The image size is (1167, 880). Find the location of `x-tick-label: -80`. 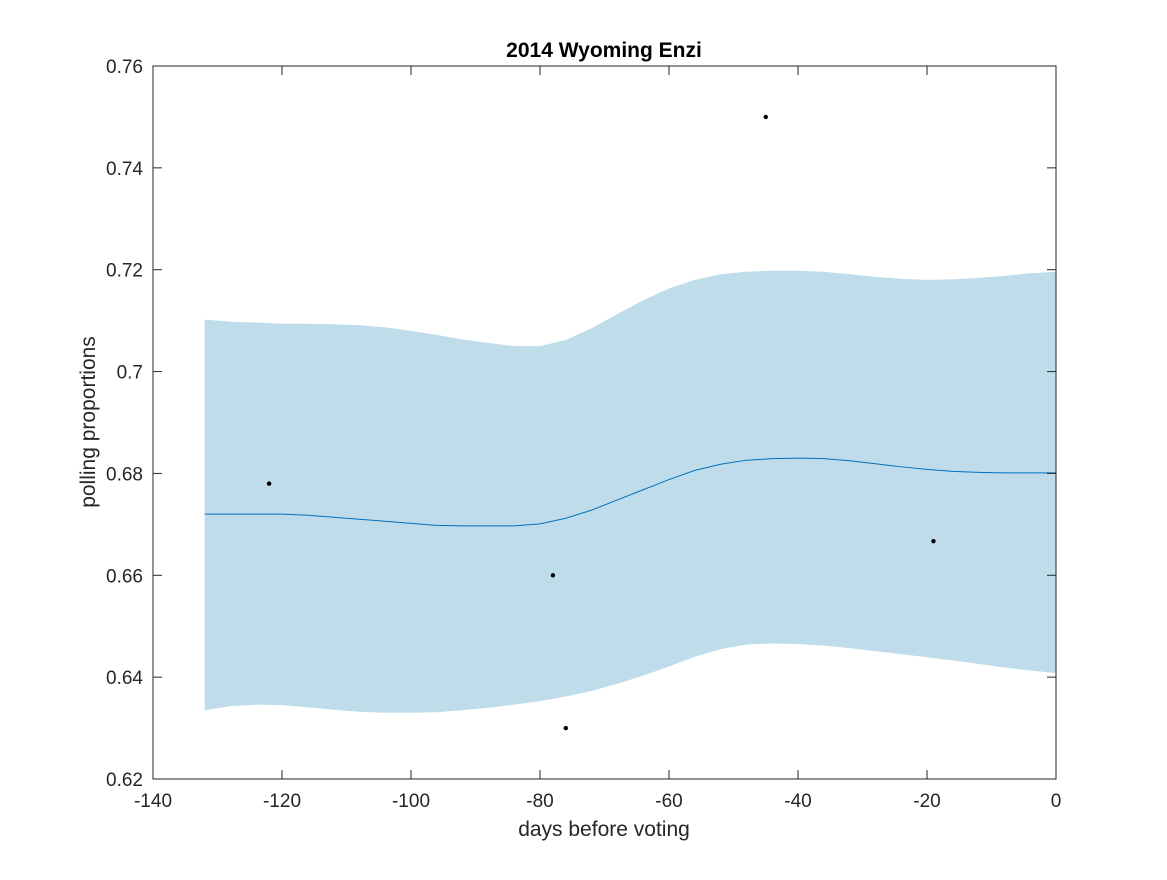

x-tick-label: -80 is located at coordinates (539, 801).